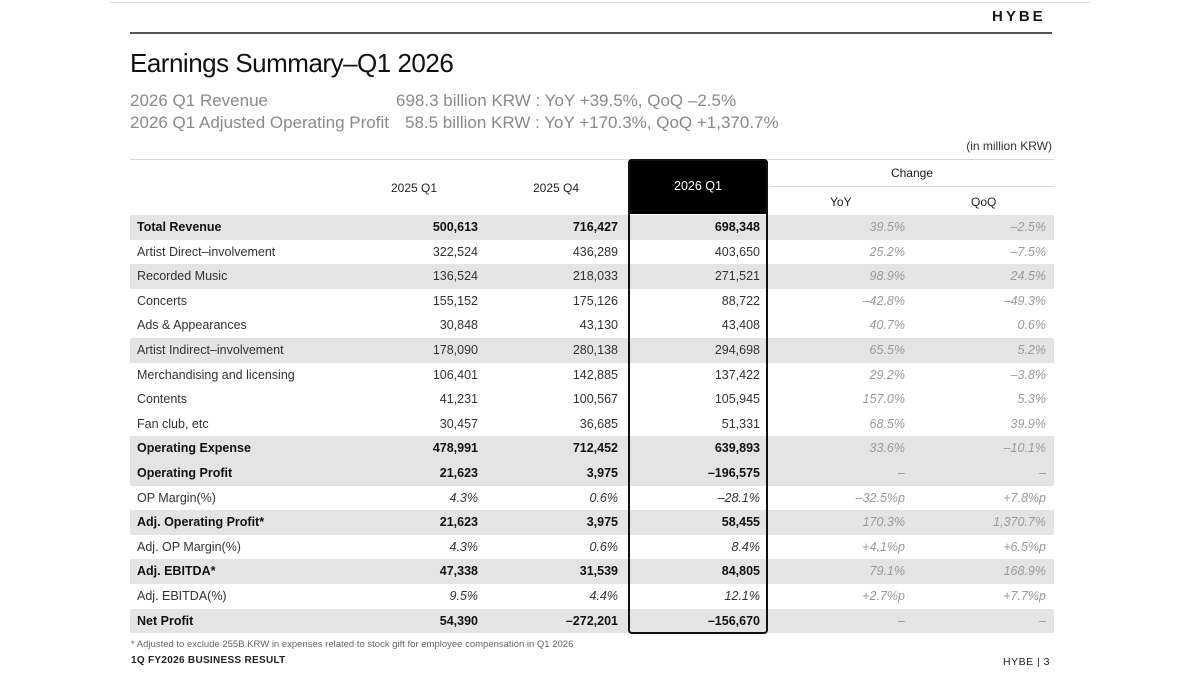 The image size is (1200, 675). I want to click on change-yoy: –42.8%, so click(883, 300).